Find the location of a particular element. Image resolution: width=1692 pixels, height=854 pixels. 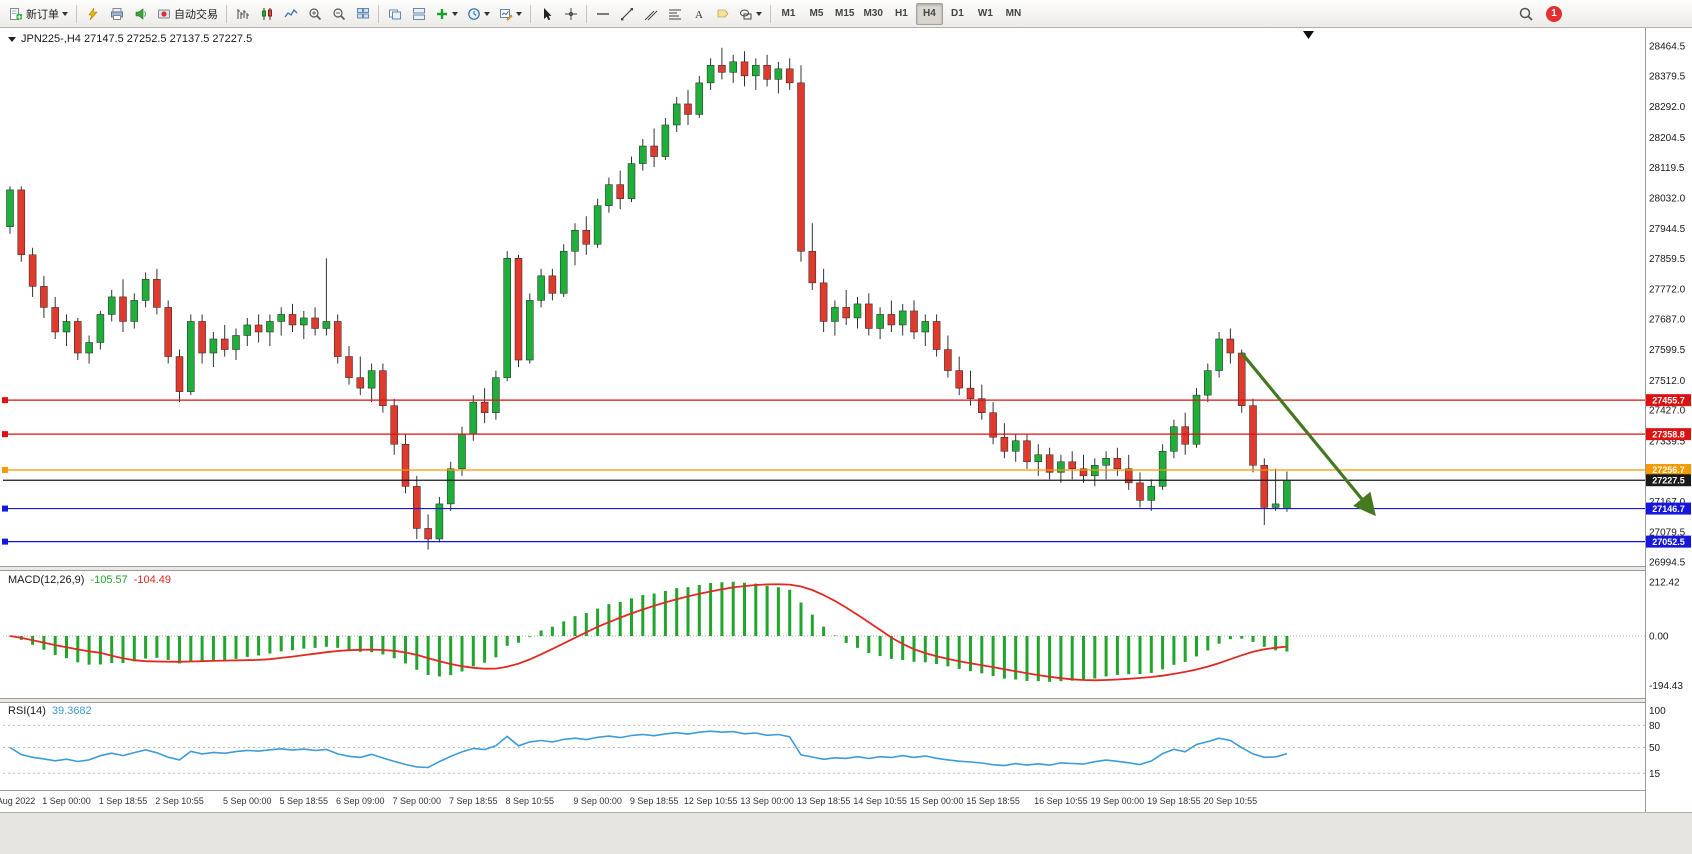

template-button is located at coordinates (510, 14).